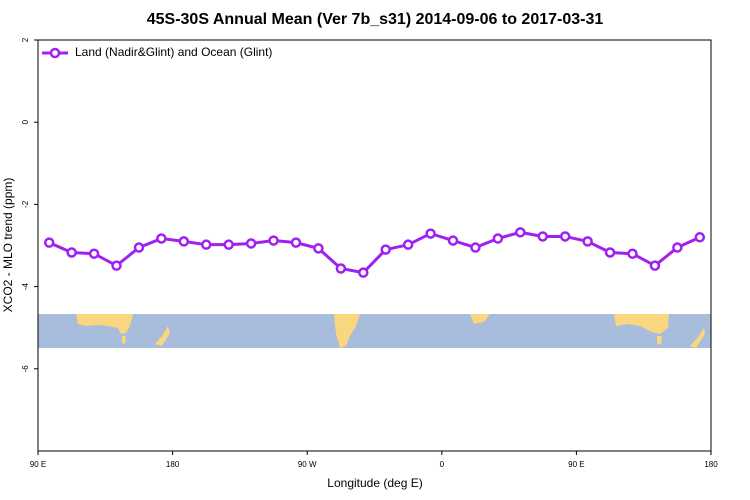 The image size is (750, 500). I want to click on y-tick-label: 2, so click(25, 39).